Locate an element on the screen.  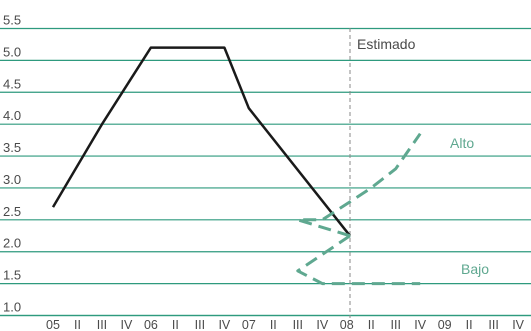
y-tick-label: 4.0 is located at coordinates (12, 115).